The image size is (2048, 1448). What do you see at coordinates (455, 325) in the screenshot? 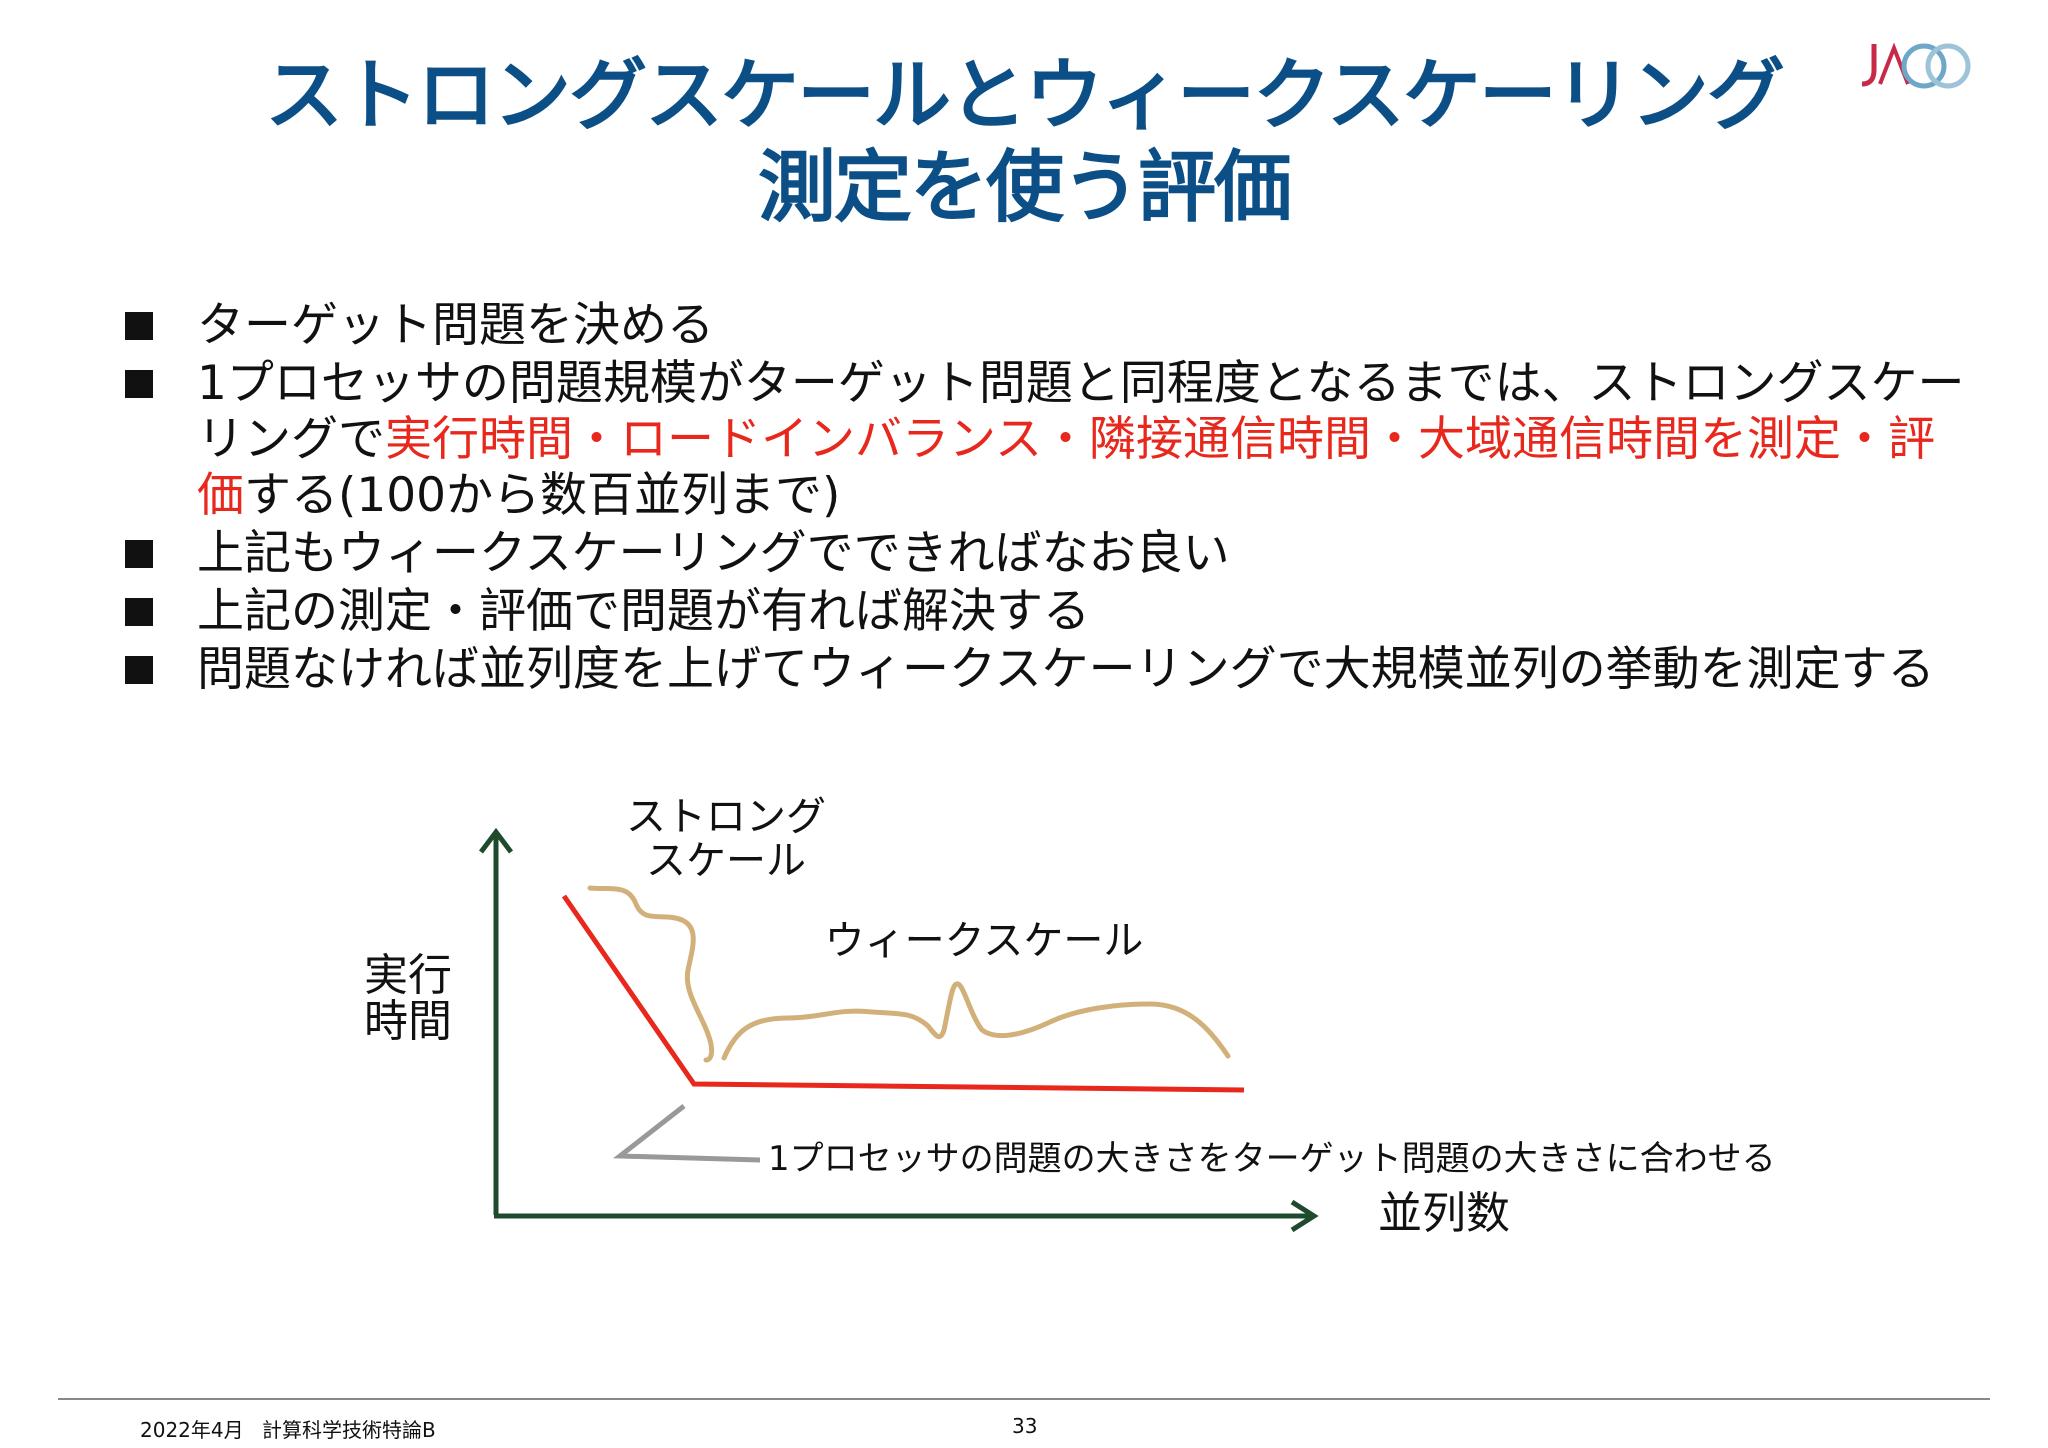
I see `bullet-text: ターゲット問題を決める` at bounding box center [455, 325].